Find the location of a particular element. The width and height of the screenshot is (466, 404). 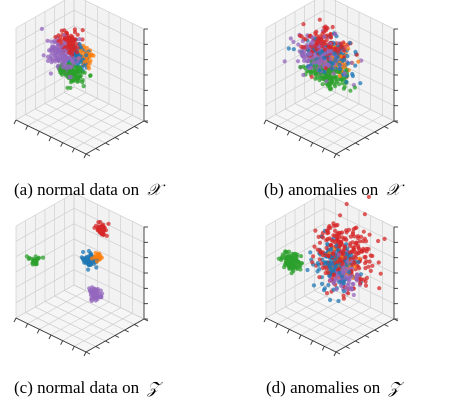

caption-a: (a) normal data on 𝒳 is located at coordinates (90, 189).